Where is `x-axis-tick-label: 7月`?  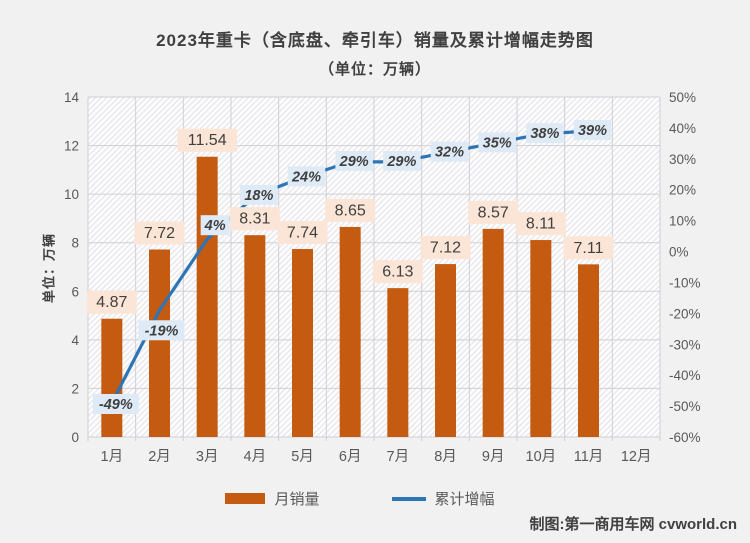 x-axis-tick-label: 7月 is located at coordinates (398, 457).